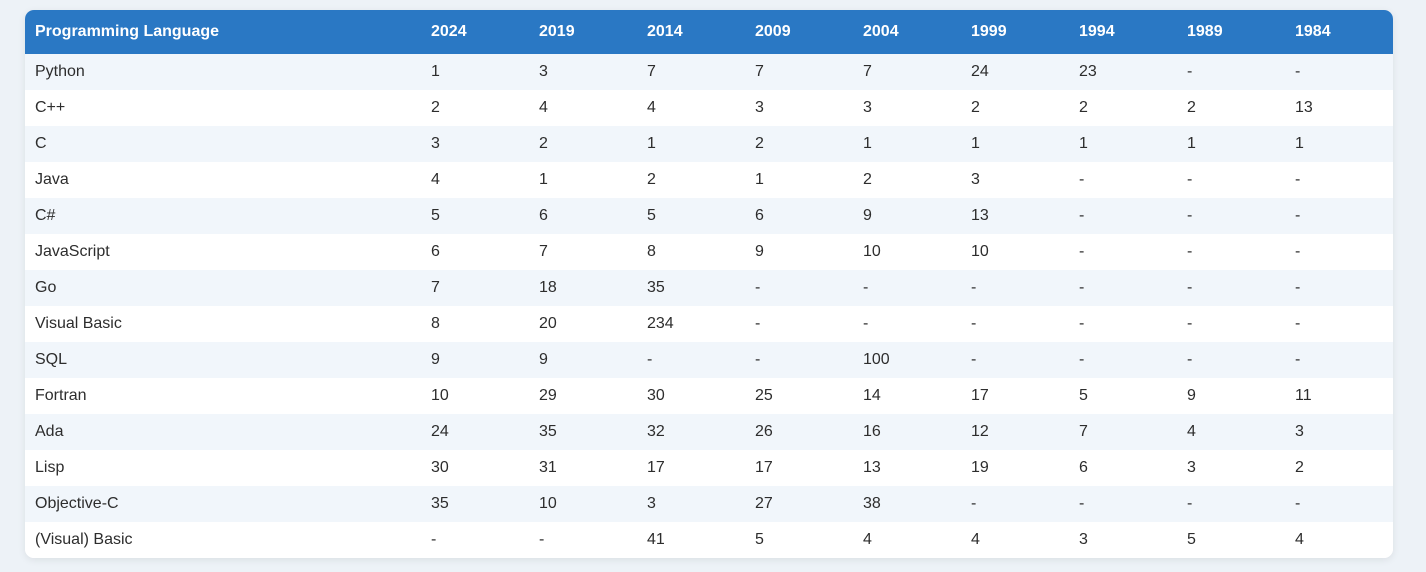  Describe the element at coordinates (548, 287) in the screenshot. I see `rank-cell: 18` at that location.